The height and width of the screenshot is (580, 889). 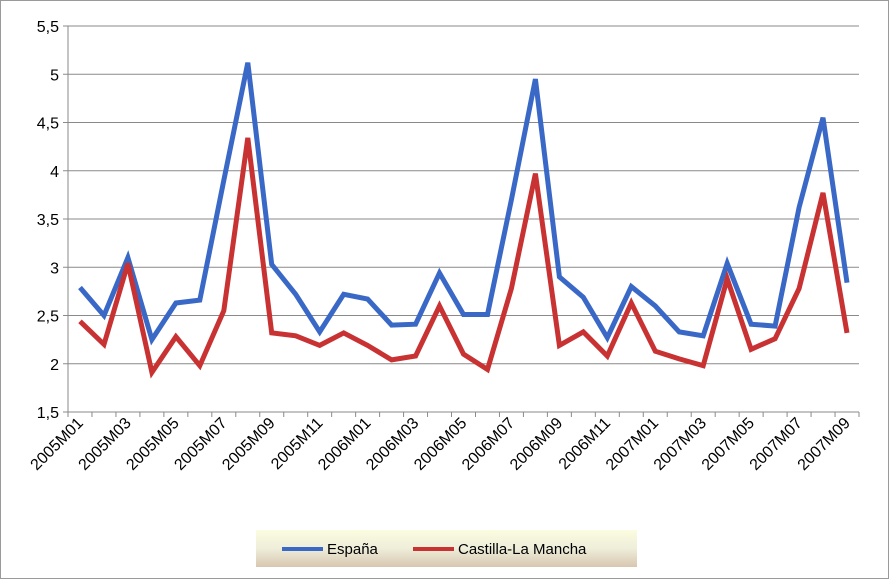 What do you see at coordinates (446, 548) in the screenshot?
I see `legend: España Castilla-La Mancha` at bounding box center [446, 548].